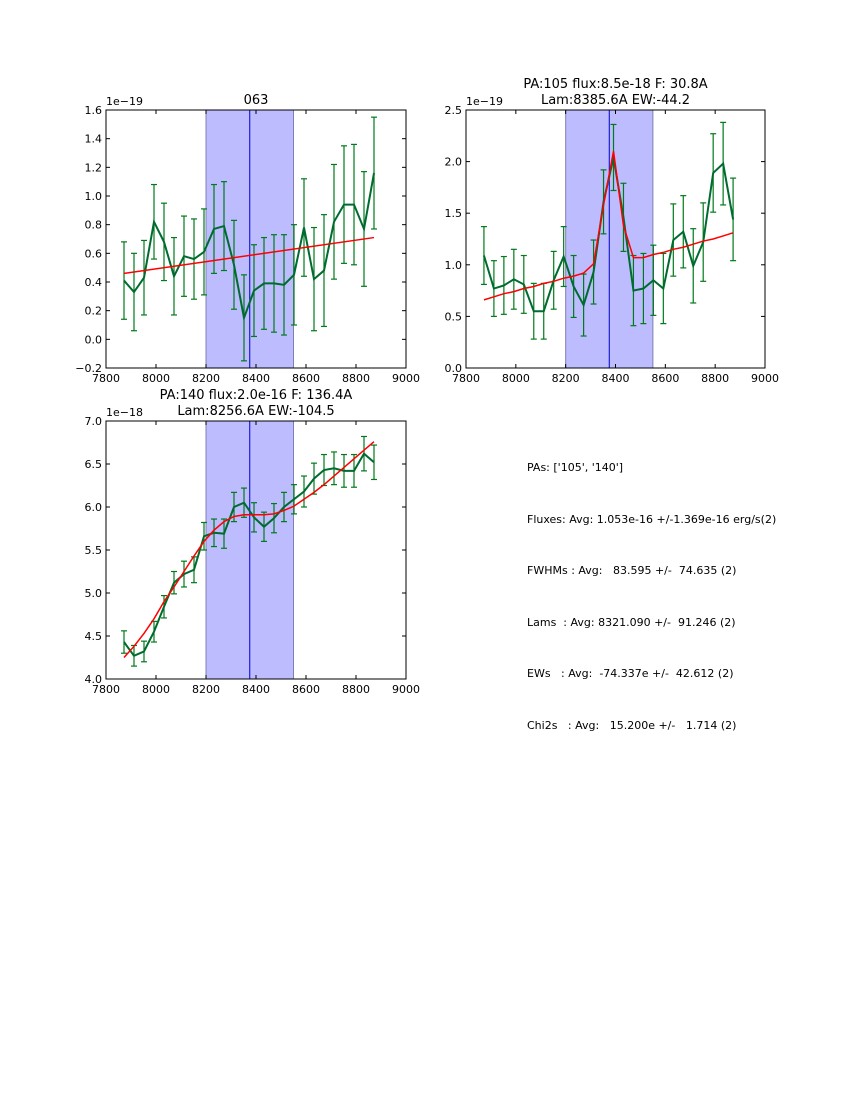 This screenshot has width=850, height=1100. I want to click on errorbar, so click(124, 280).